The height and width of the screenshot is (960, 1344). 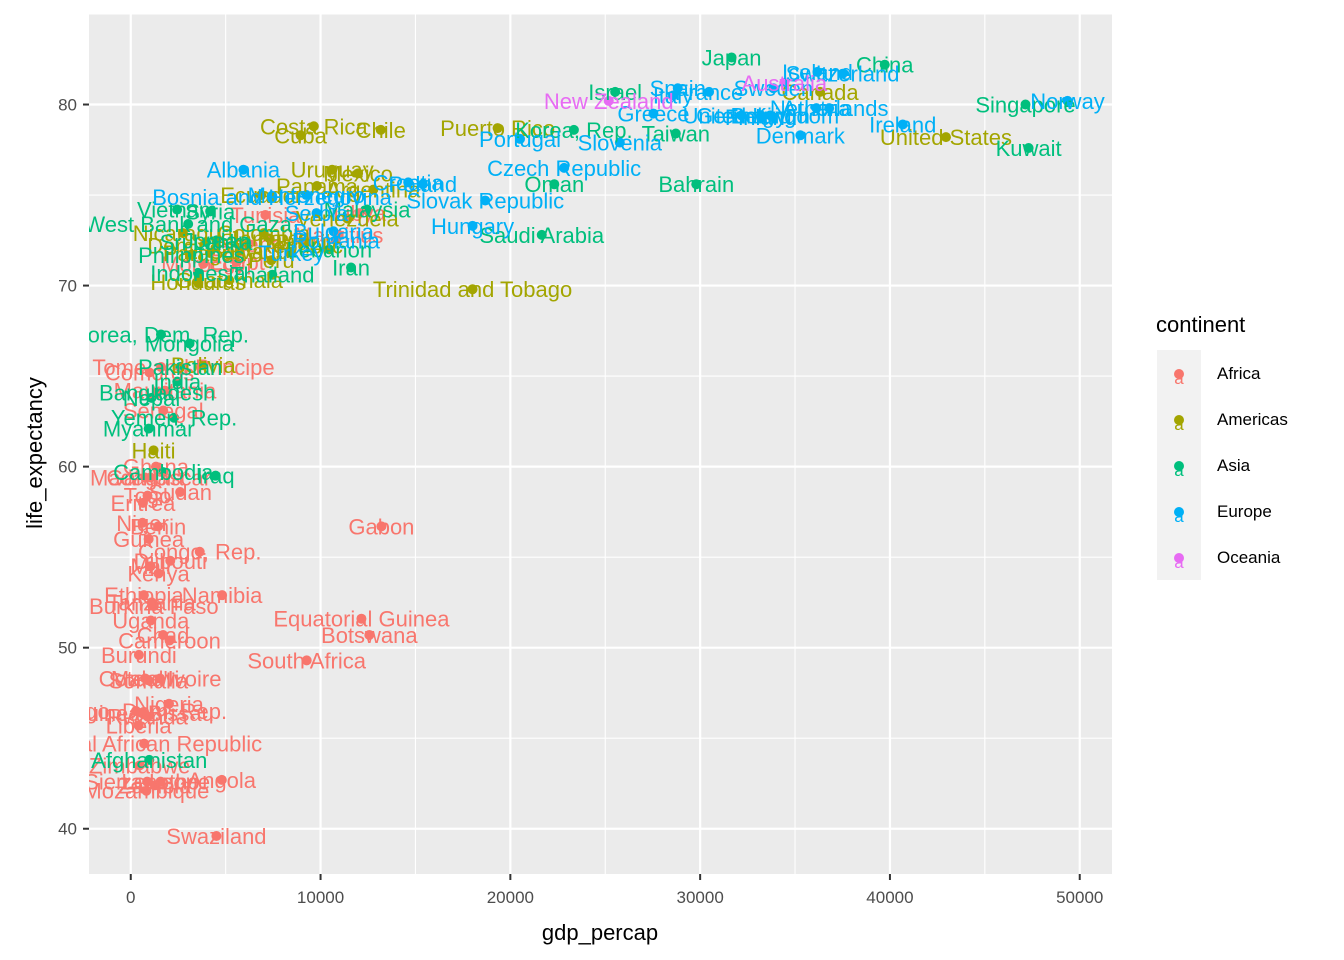 I want to click on legend-label: Asia, so click(x=1234, y=465).